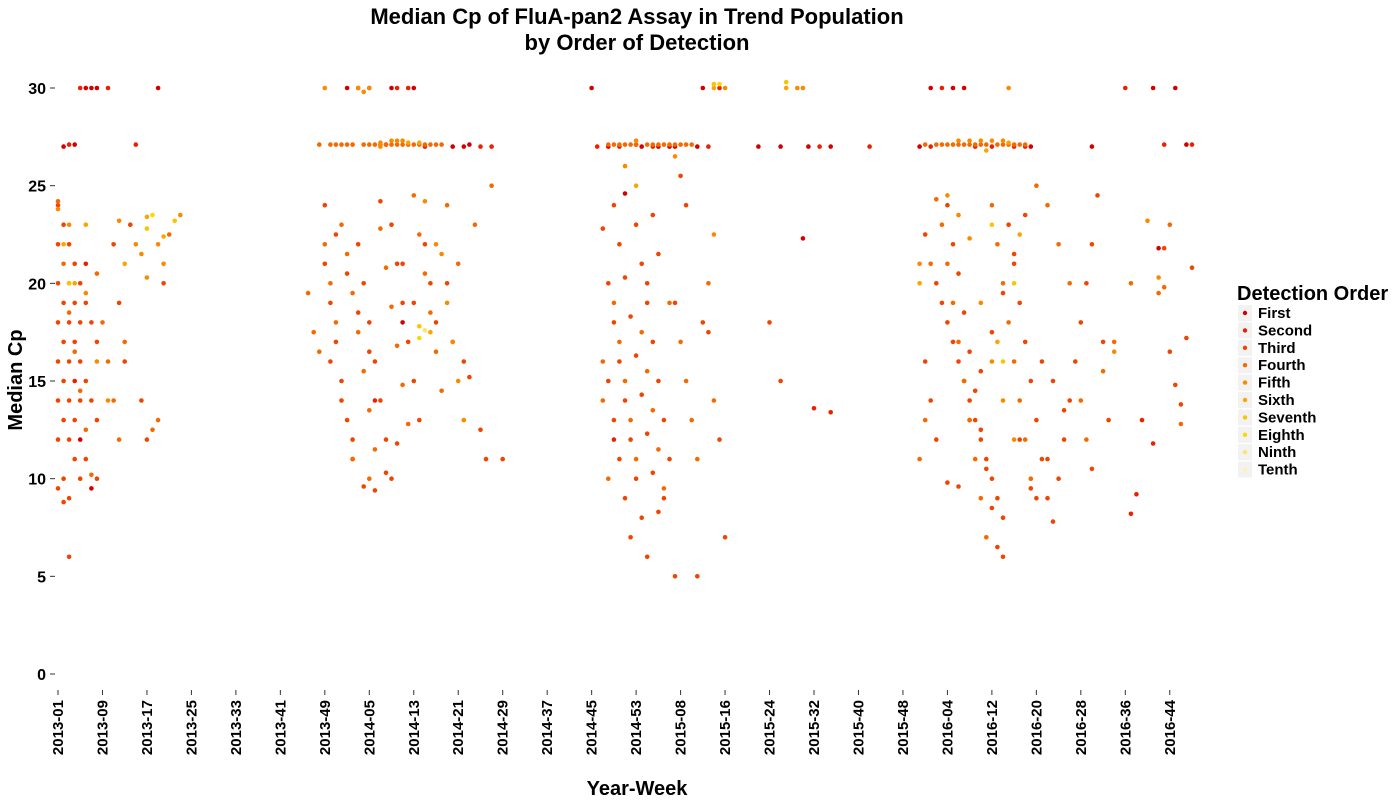  What do you see at coordinates (37, 480) in the screenshot?
I see `y-tick-label: 10` at bounding box center [37, 480].